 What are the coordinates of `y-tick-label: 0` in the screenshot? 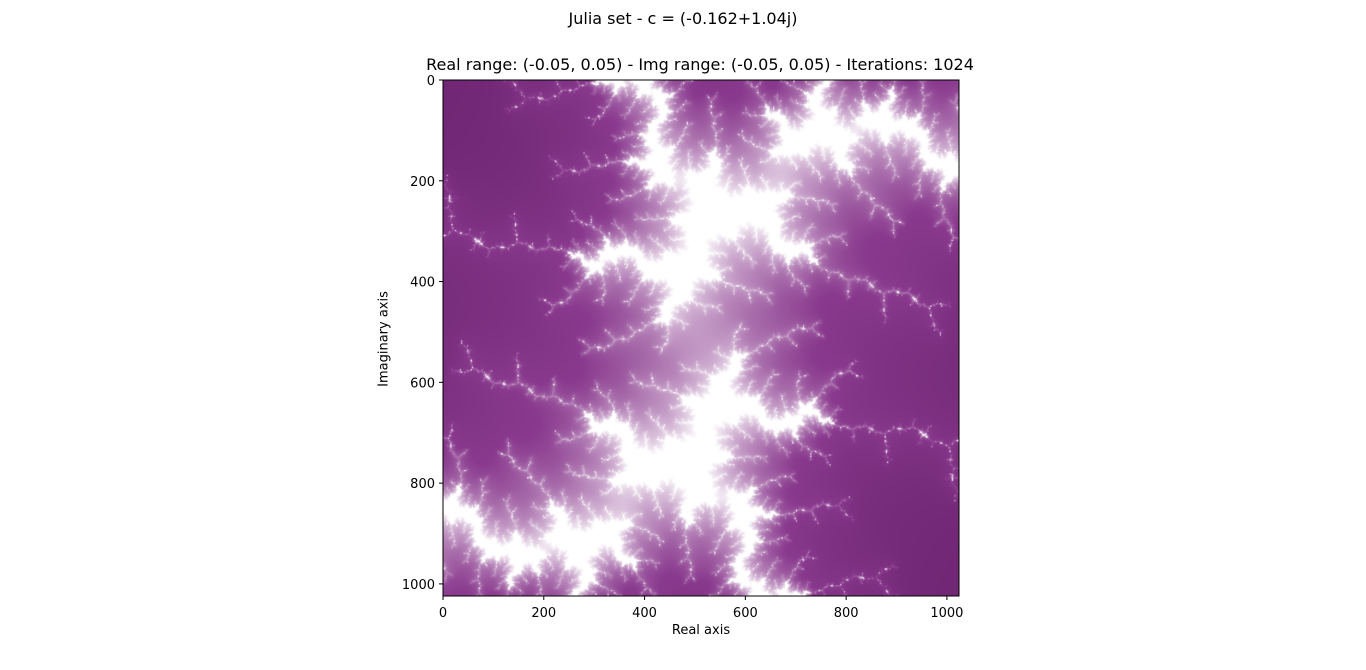 It's located at (431, 81).